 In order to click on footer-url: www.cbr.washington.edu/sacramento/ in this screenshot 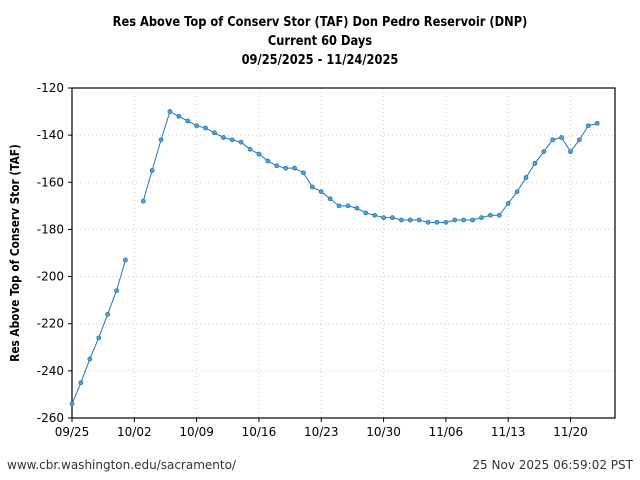, I will do `click(121, 465)`.